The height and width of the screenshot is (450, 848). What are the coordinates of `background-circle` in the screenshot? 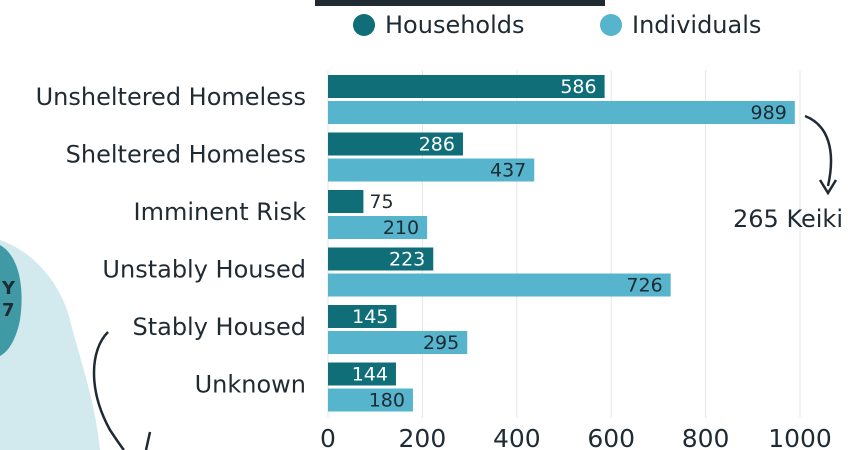 It's located at (11, 300).